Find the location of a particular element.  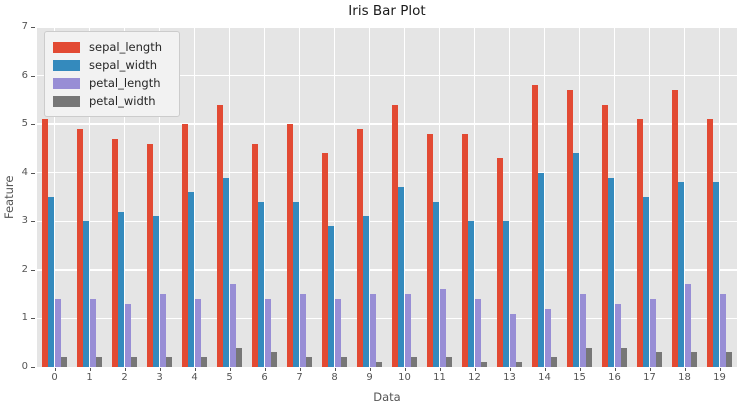

x-tick-label: 3 is located at coordinates (159, 377).